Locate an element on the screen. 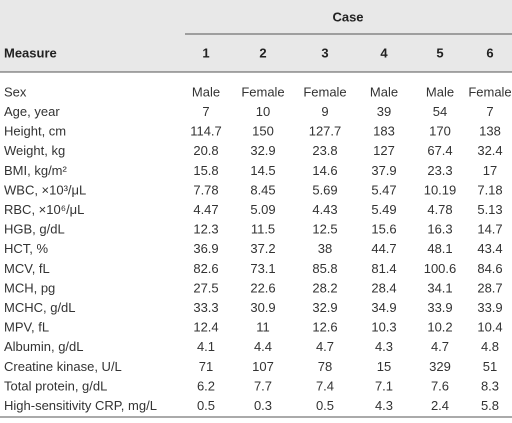 The height and width of the screenshot is (423, 512). cell-value: 12.6 is located at coordinates (324, 327).